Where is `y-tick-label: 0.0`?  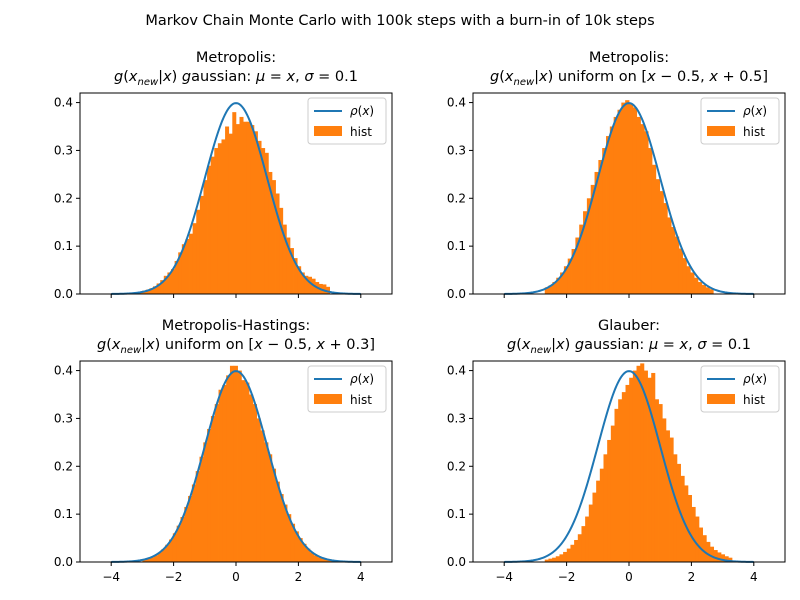 y-tick-label: 0.0 is located at coordinates (456, 294).